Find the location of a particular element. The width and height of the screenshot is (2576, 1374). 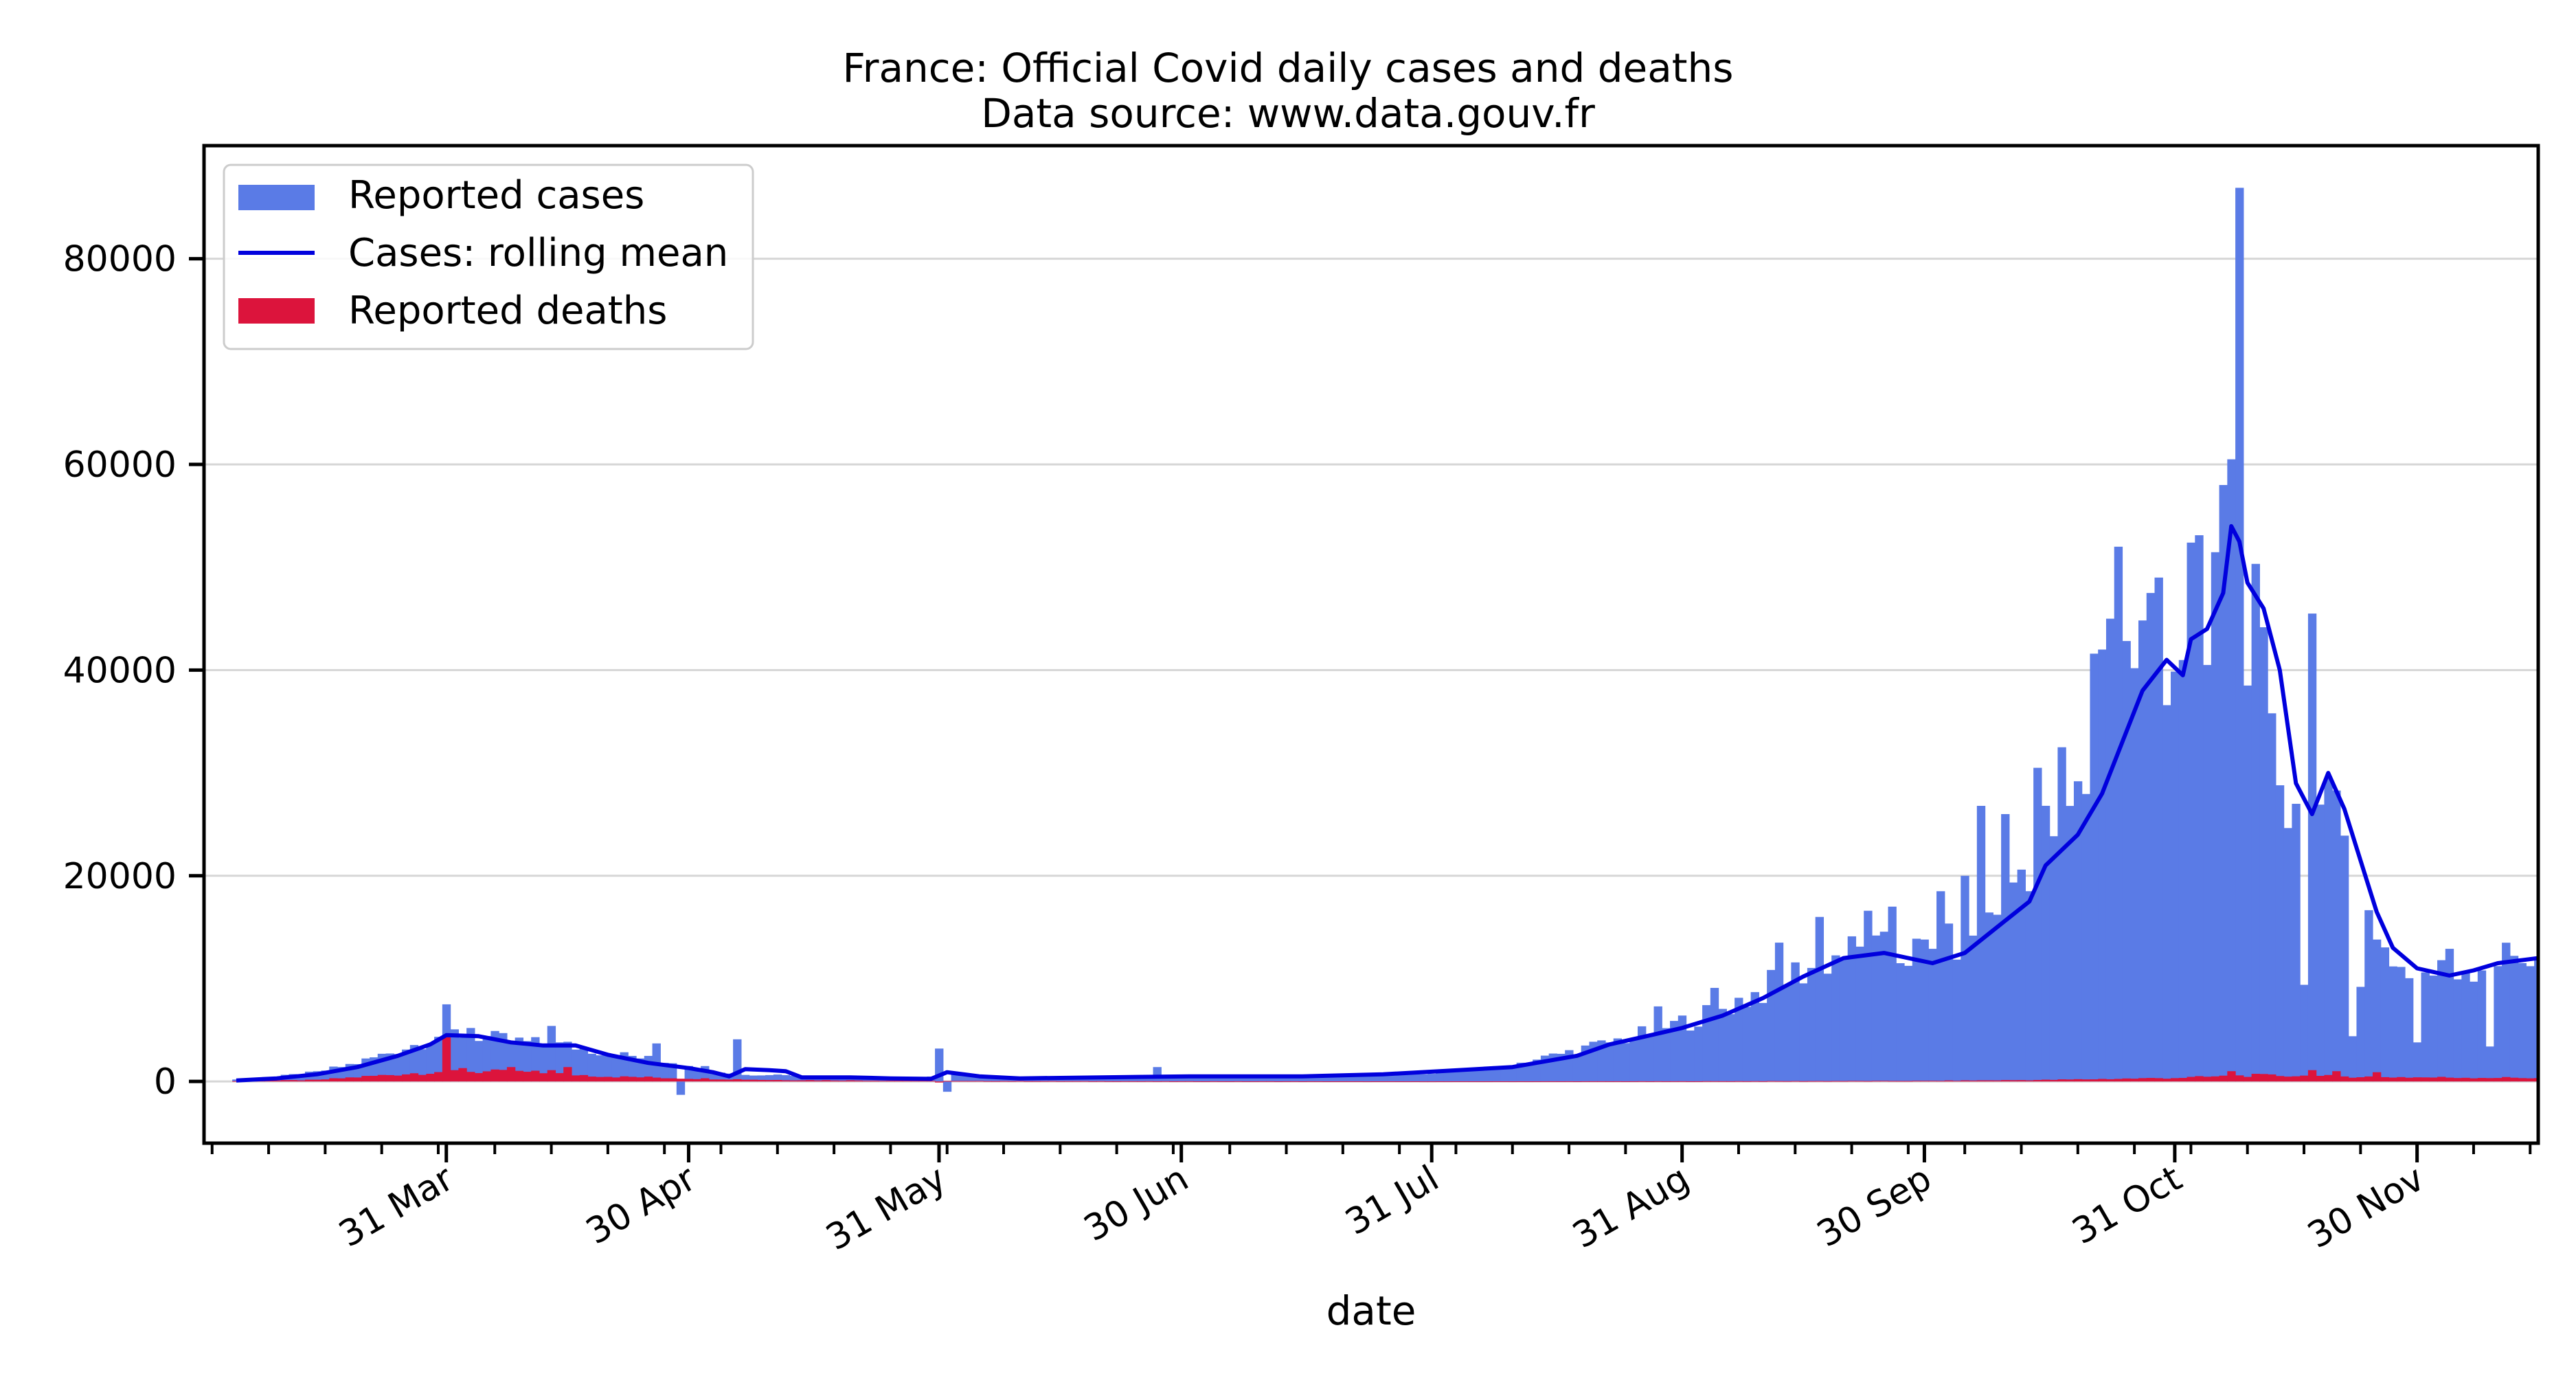

y-tick-label: 40000 is located at coordinates (120, 670).